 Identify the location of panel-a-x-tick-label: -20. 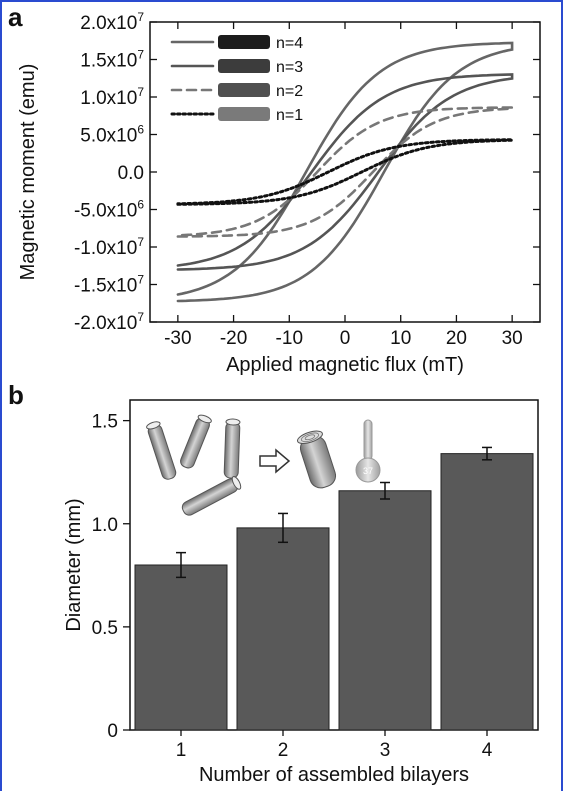
(233, 338).